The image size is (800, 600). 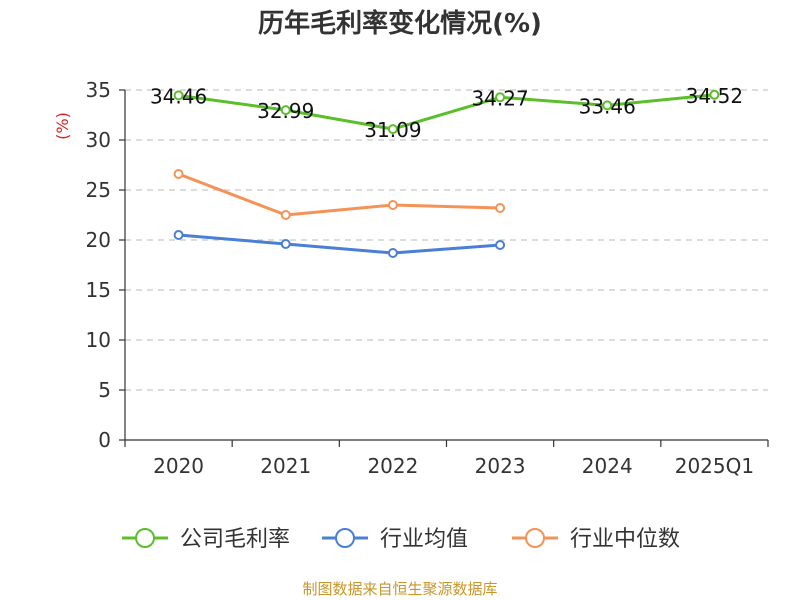 I want to click on legend-label: 行业均值, so click(x=424, y=539).